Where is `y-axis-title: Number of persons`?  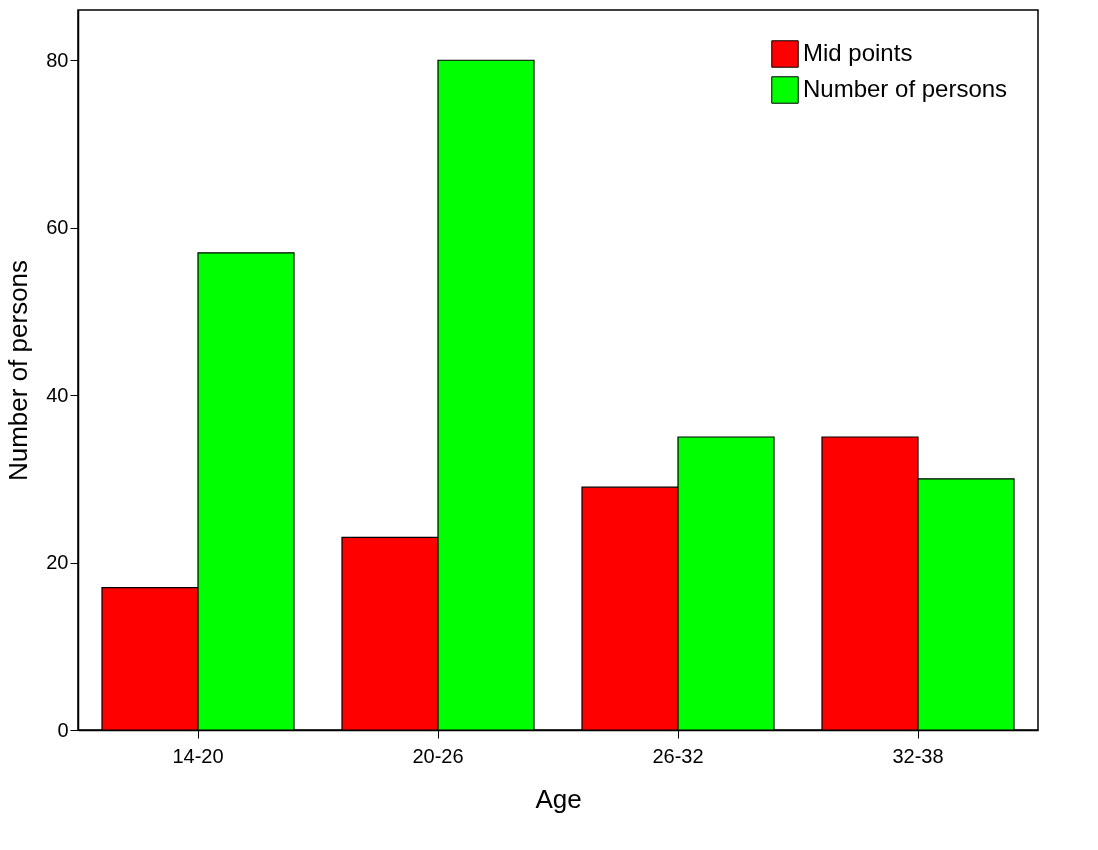 y-axis-title: Number of persons is located at coordinates (18, 370).